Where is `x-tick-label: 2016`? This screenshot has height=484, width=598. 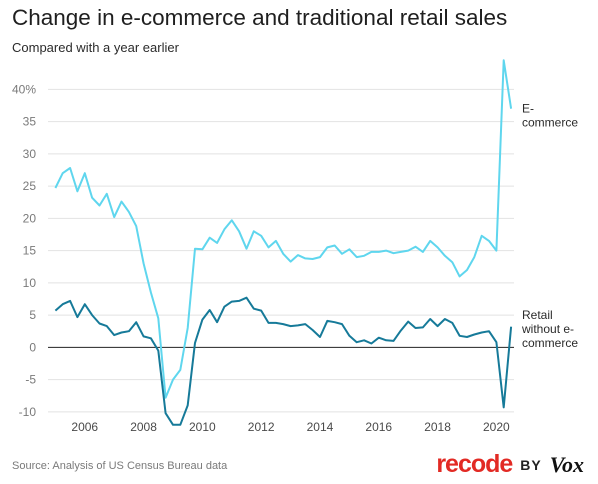 x-tick-label: 2016 is located at coordinates (378, 427).